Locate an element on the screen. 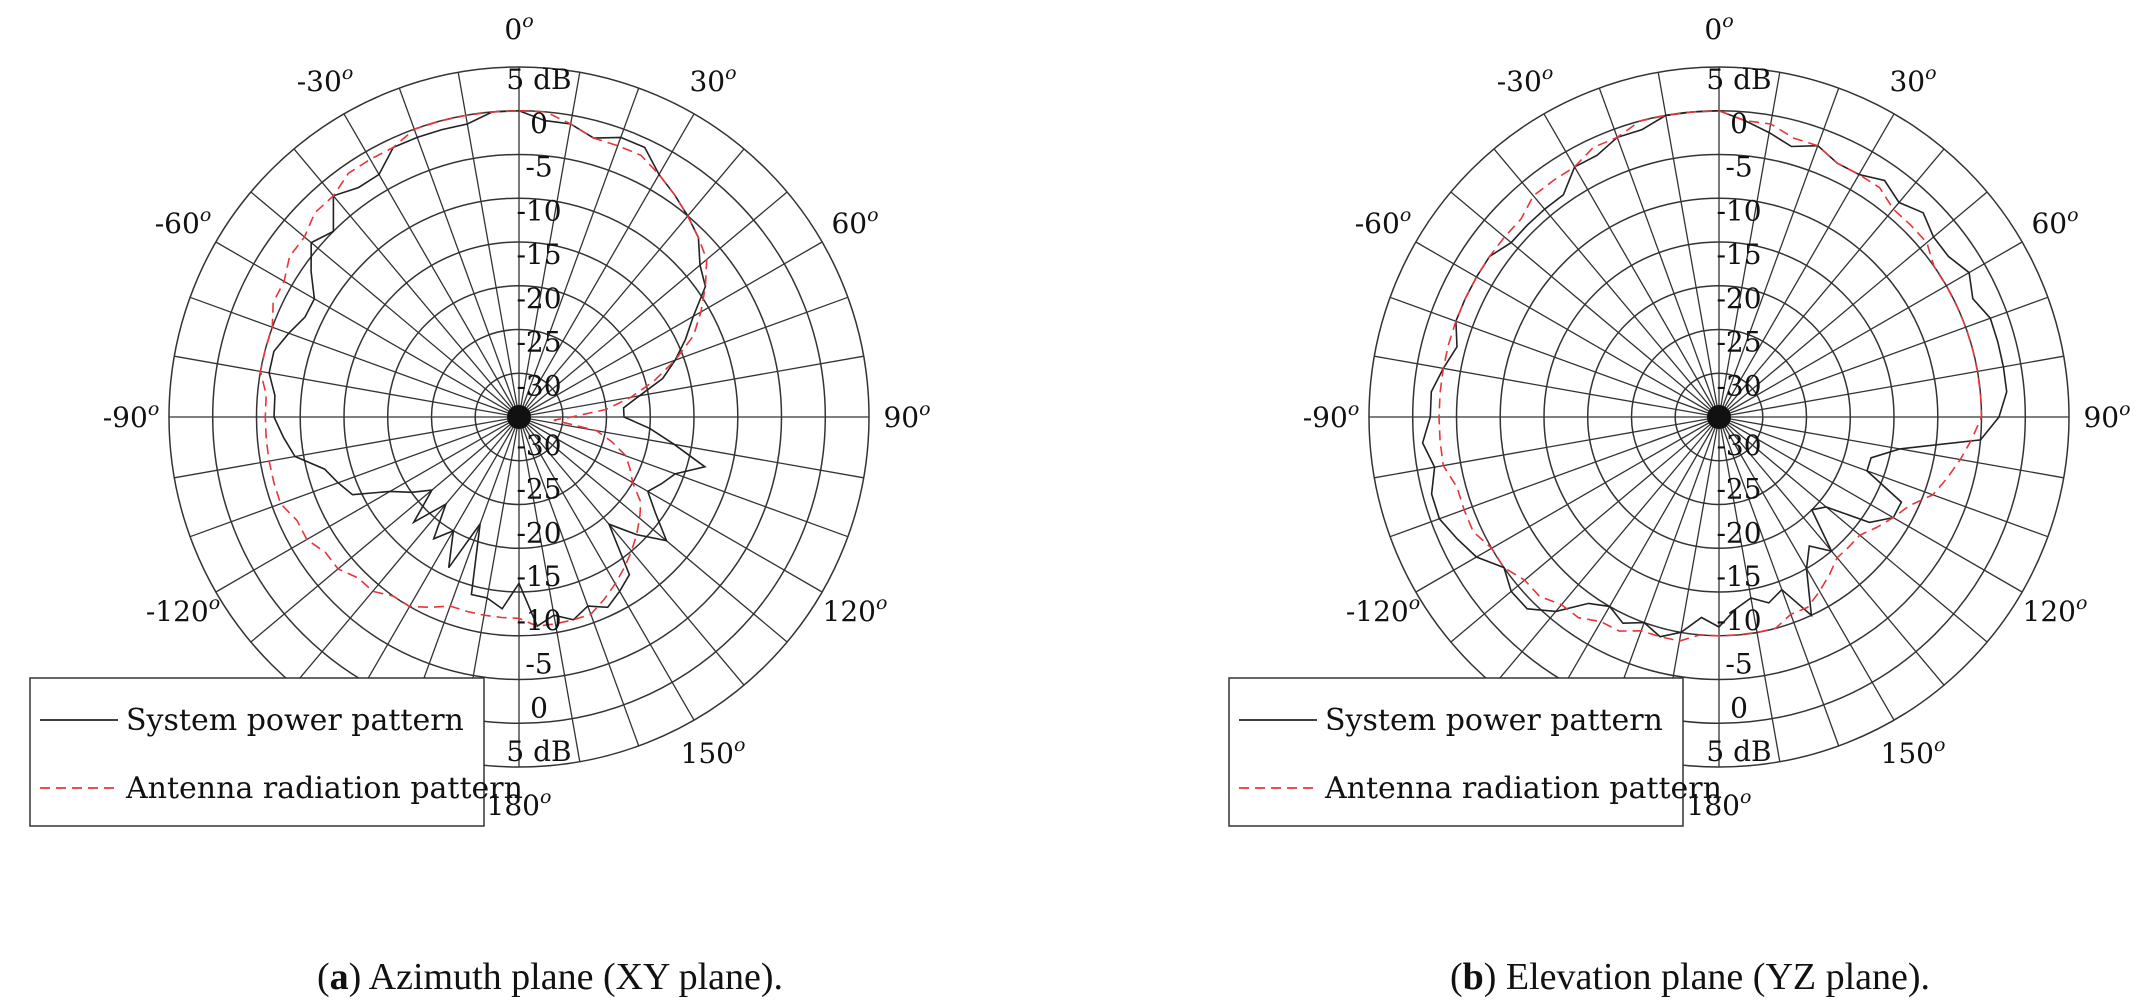 The width and height of the screenshot is (2144, 1006). caption-text: ) Elevation plane (YZ plane). is located at coordinates (1707, 977).